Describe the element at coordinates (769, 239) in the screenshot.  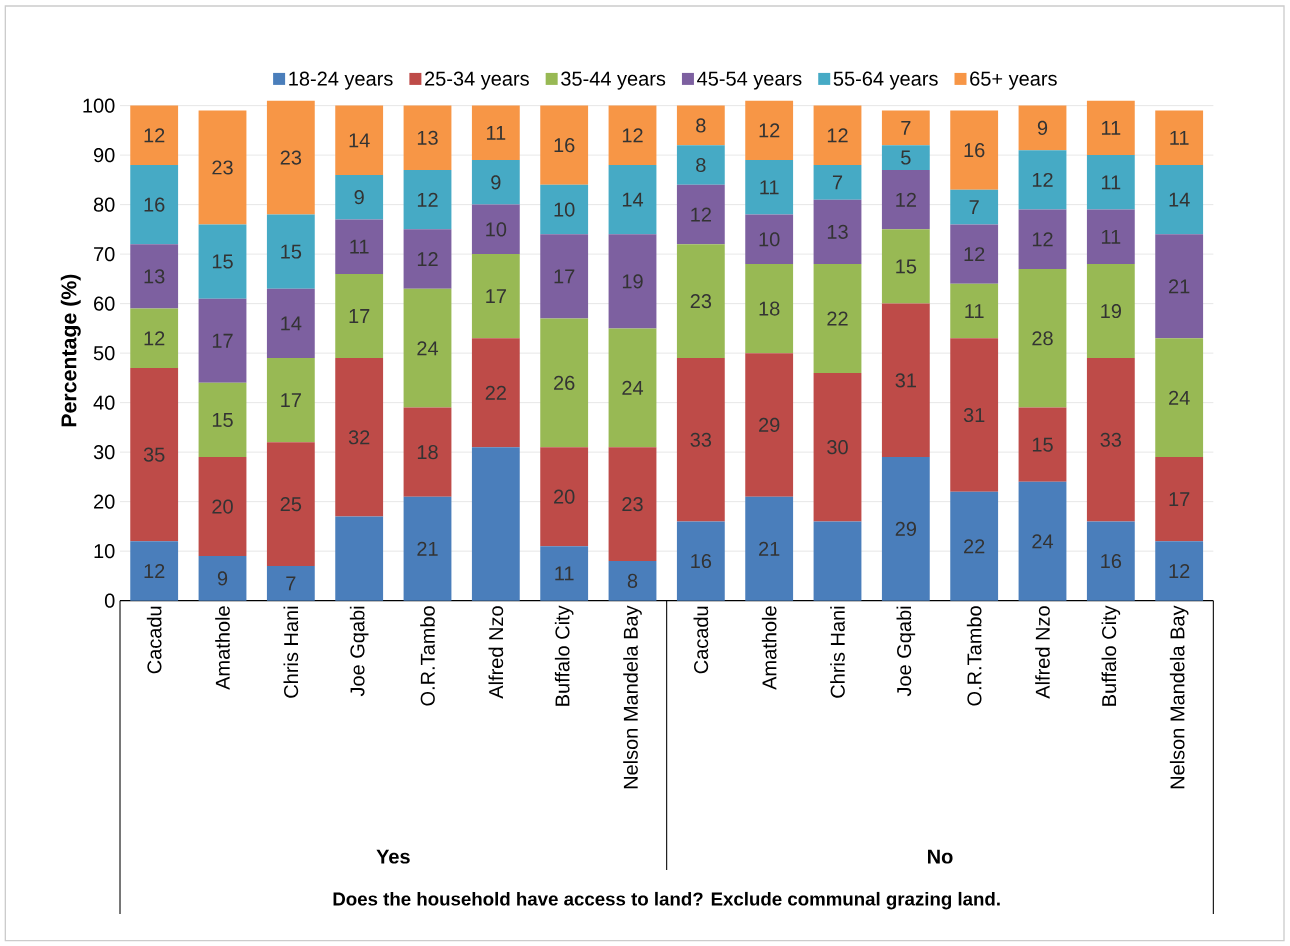
I see `data-label: 10` at that location.